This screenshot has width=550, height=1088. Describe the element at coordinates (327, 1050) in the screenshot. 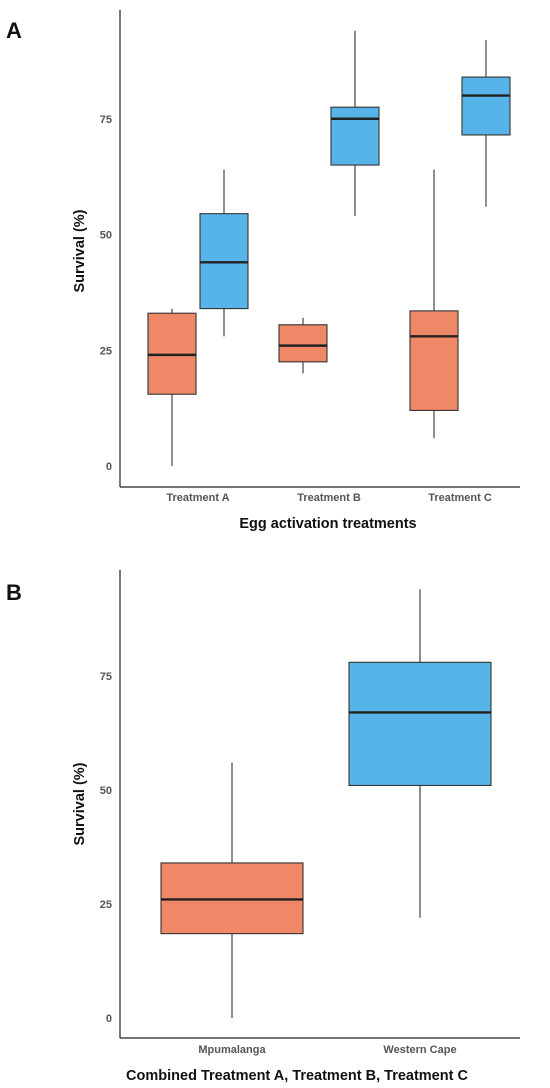

I see `x-tick-labels: Mpumalanga Western Cape` at that location.